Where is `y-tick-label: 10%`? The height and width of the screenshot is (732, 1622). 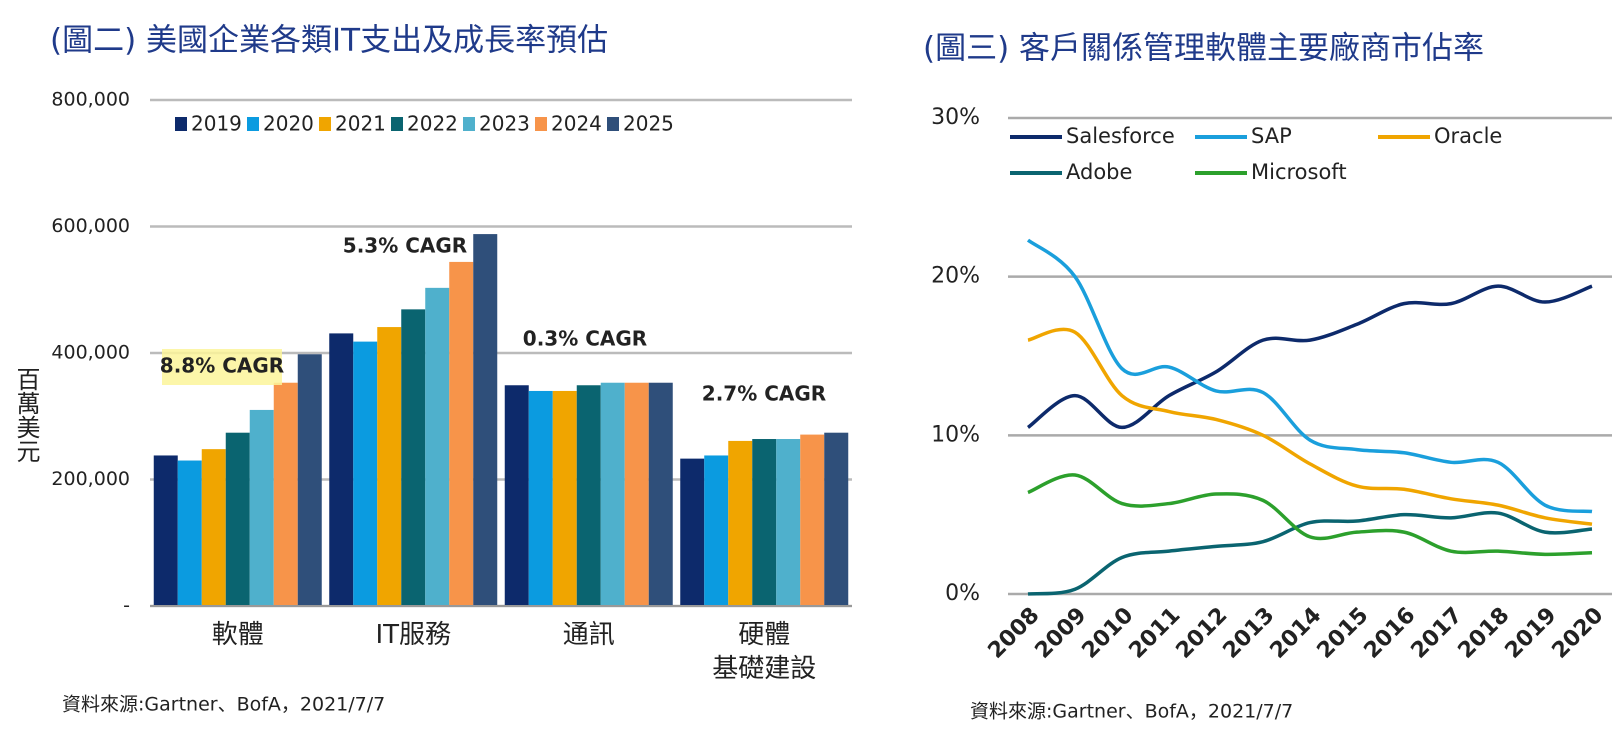 y-tick-label: 10% is located at coordinates (955, 434).